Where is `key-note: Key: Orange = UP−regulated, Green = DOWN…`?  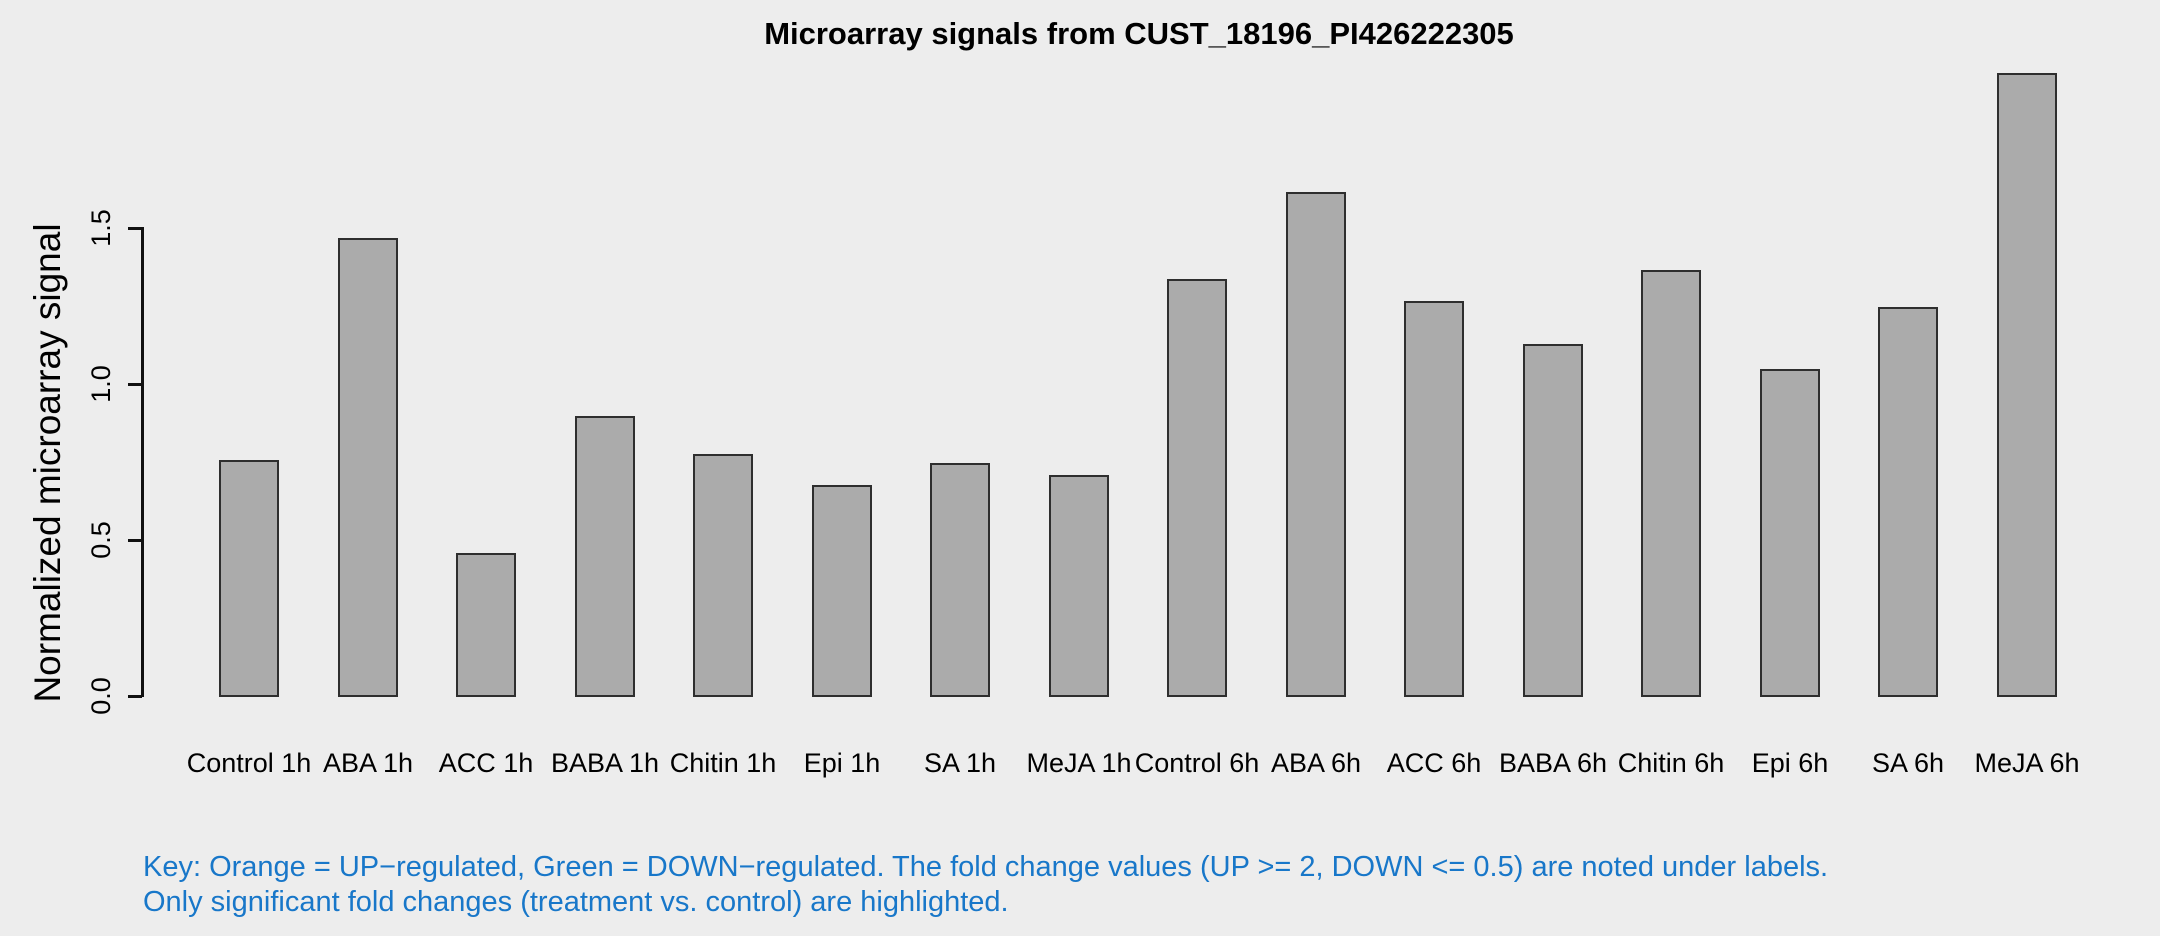 key-note: Key: Orange = UP−regulated, Green = DOWN… is located at coordinates (985, 885).